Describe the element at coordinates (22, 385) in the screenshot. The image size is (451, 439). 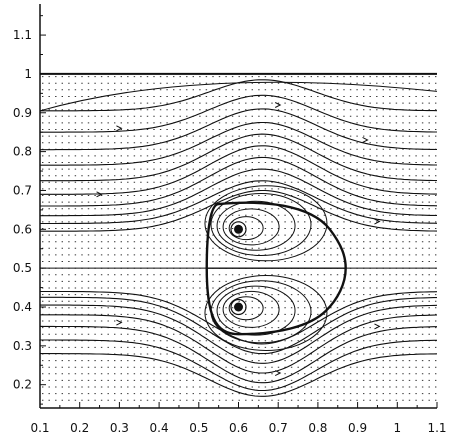
I see `y-tick-label: 0.2` at that location.